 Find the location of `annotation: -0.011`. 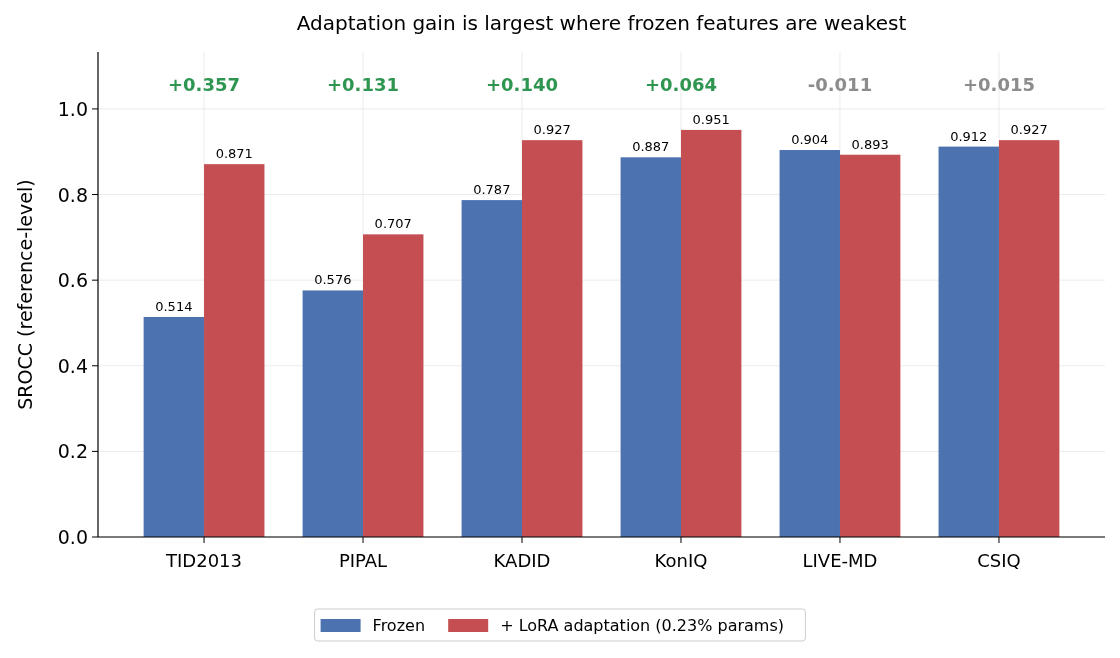

annotation: -0.011 is located at coordinates (840, 84).